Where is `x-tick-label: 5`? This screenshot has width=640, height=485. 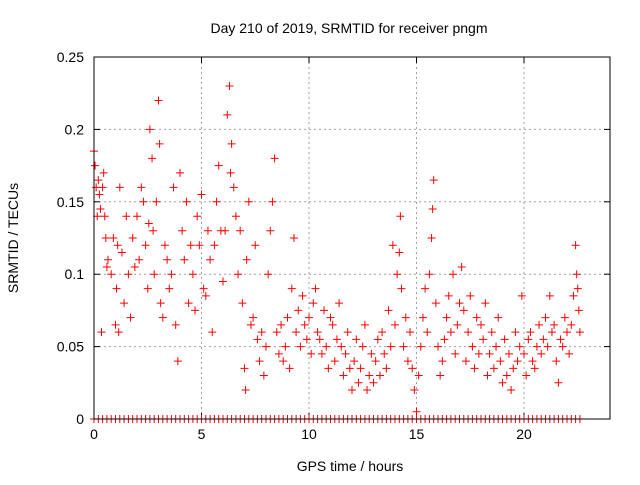 x-tick-label: 5 is located at coordinates (202, 434).